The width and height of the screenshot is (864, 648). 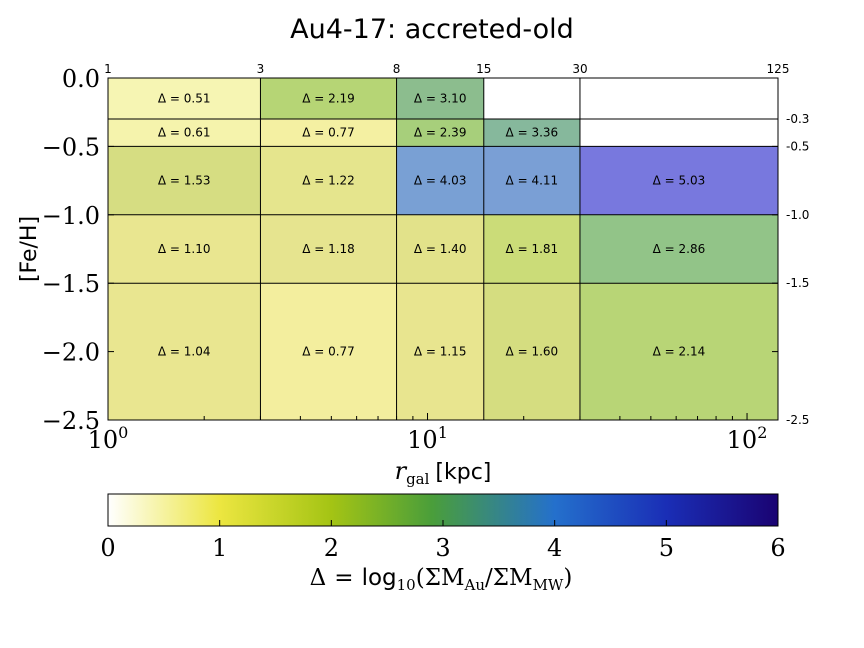 What do you see at coordinates (797, 215) in the screenshot?
I see `feh-bin-edge-label: -1.0` at bounding box center [797, 215].